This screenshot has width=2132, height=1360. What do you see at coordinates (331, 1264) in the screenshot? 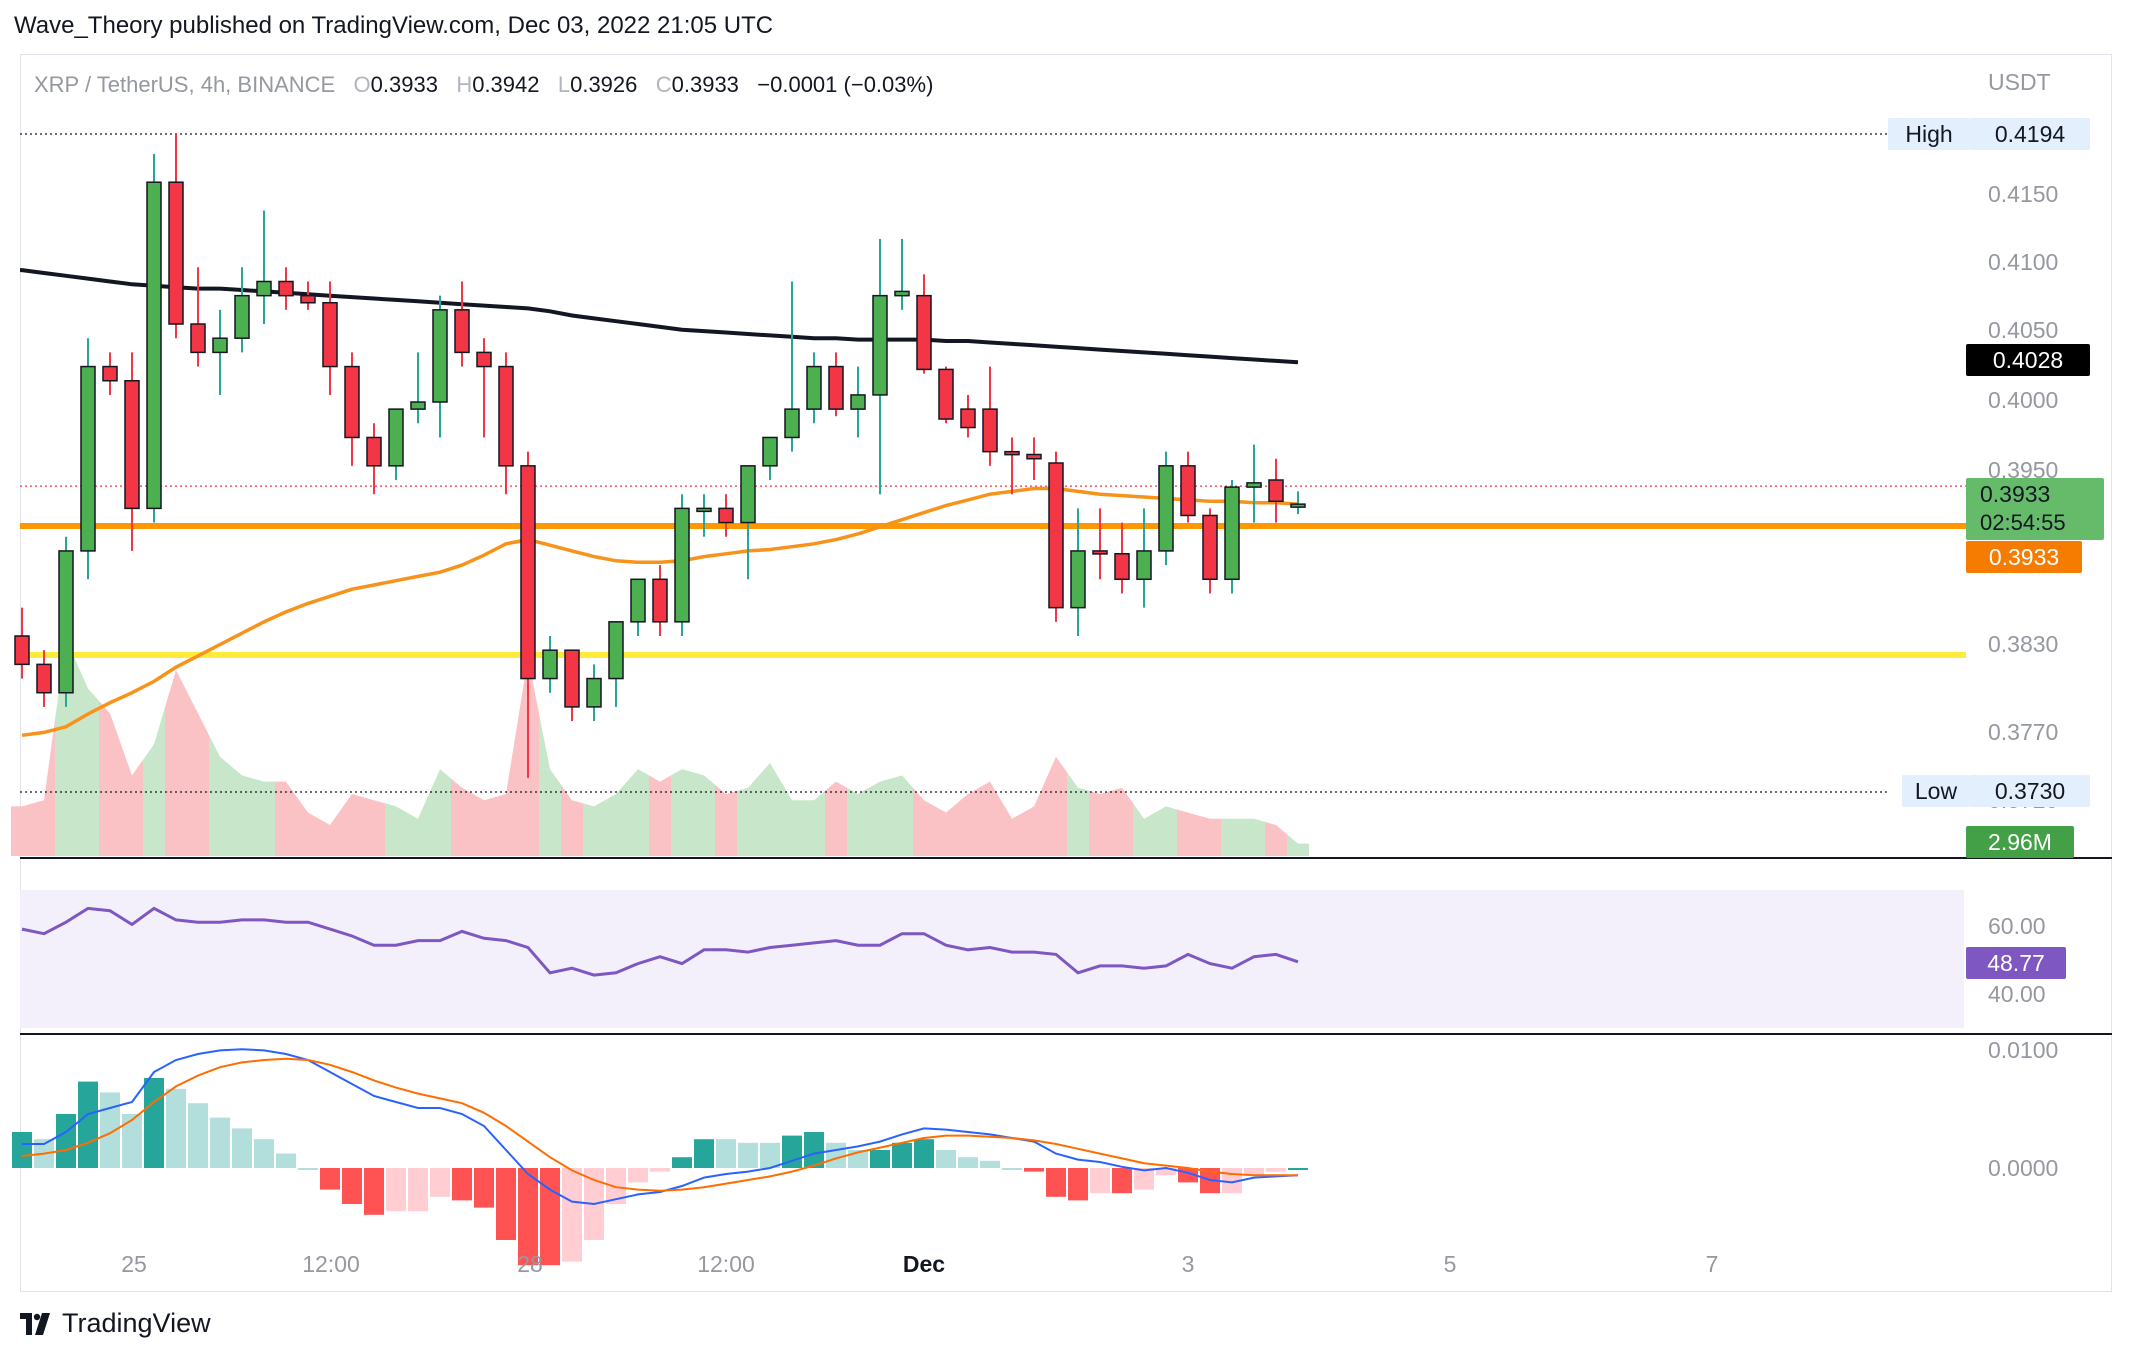
I see `time-tick-label: 12:00` at bounding box center [331, 1264].